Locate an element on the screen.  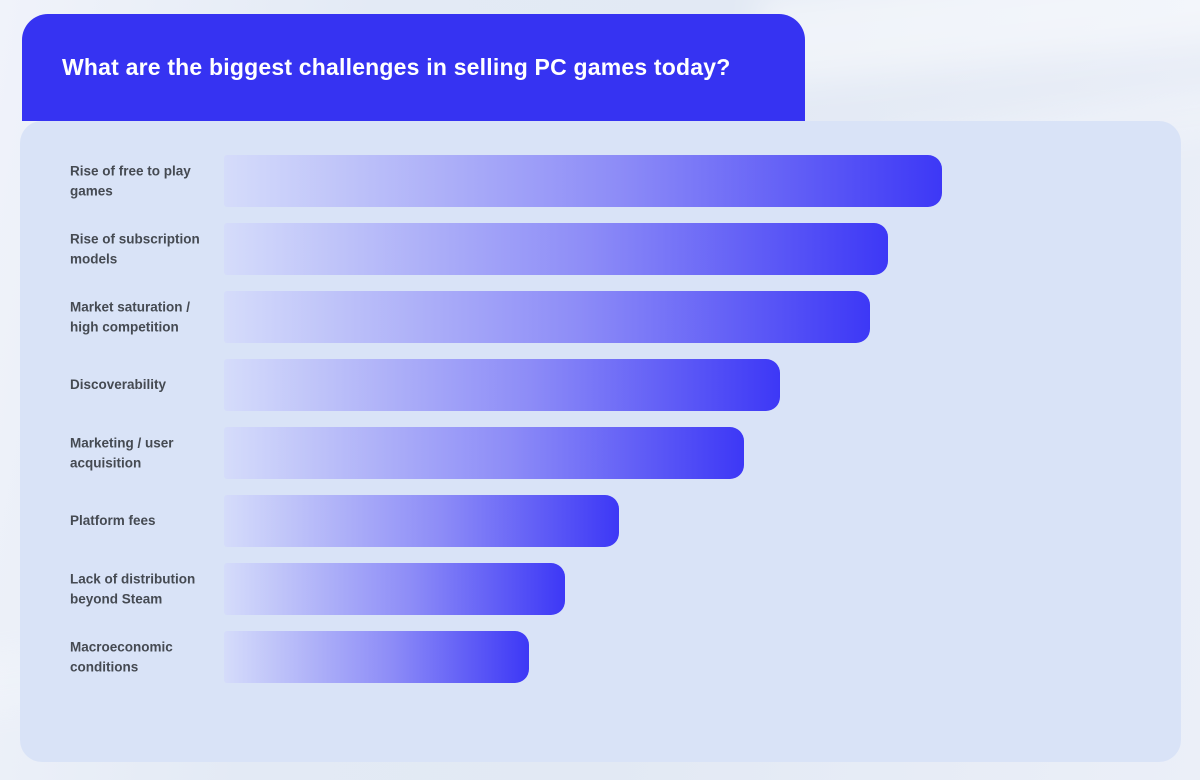
category-label: Rise of subscription models is located at coordinates (135, 248).